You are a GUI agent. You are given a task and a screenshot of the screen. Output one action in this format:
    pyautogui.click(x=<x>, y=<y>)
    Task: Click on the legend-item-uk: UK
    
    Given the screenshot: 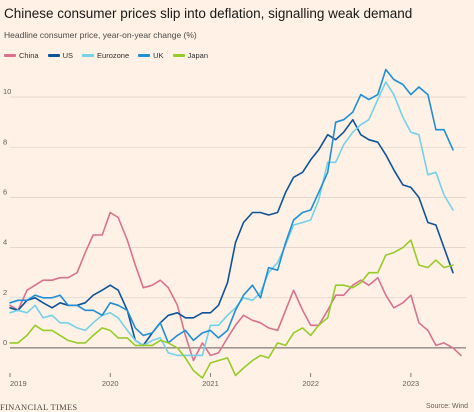 What is the action you would take?
    pyautogui.click(x=151, y=55)
    